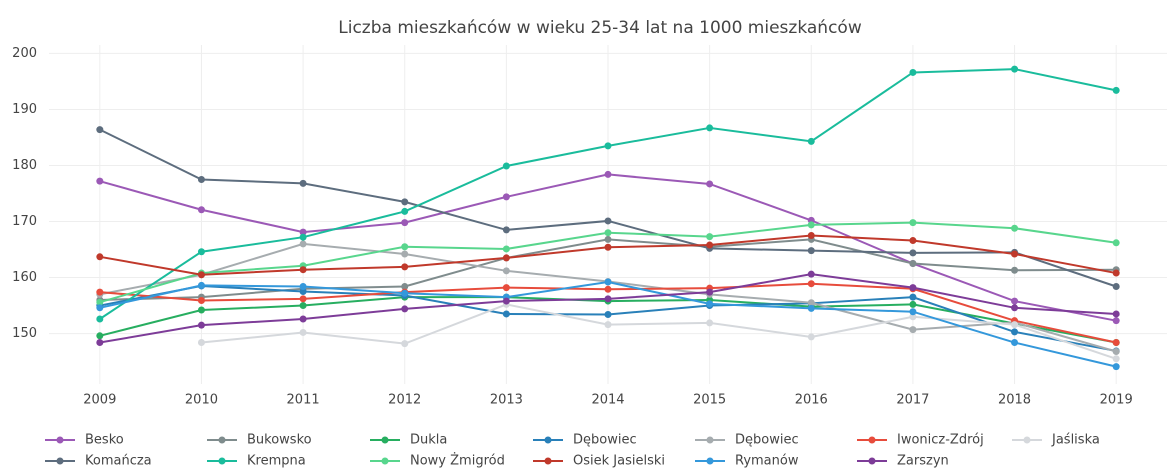  Describe the element at coordinates (767, 440) in the screenshot. I see `legend-label: Dębowiec` at that location.